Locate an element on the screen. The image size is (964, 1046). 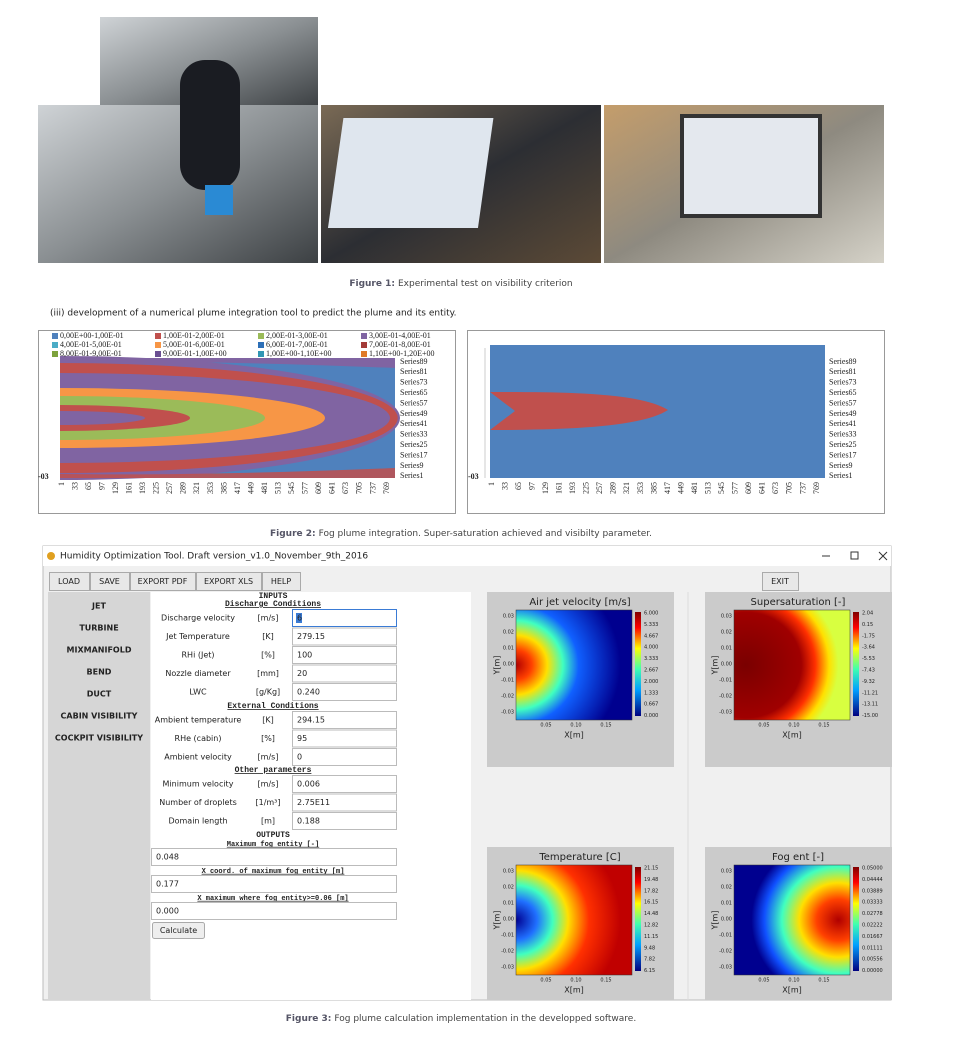
input-label: RHi (Jet) is located at coordinates (198, 655).